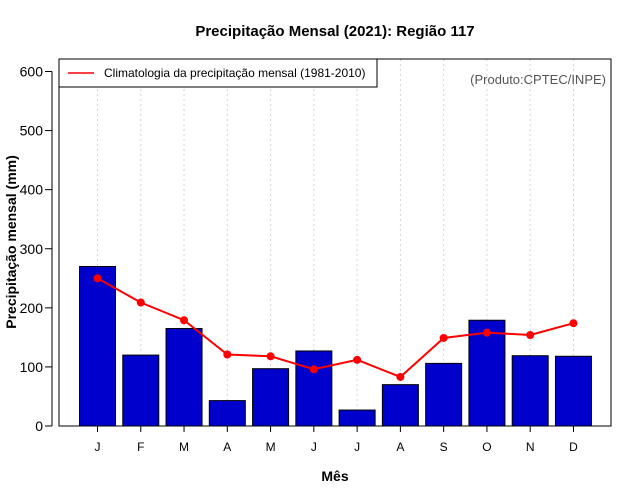 This screenshot has width=640, height=500. I want to click on x-tick-label: F, so click(140, 447).